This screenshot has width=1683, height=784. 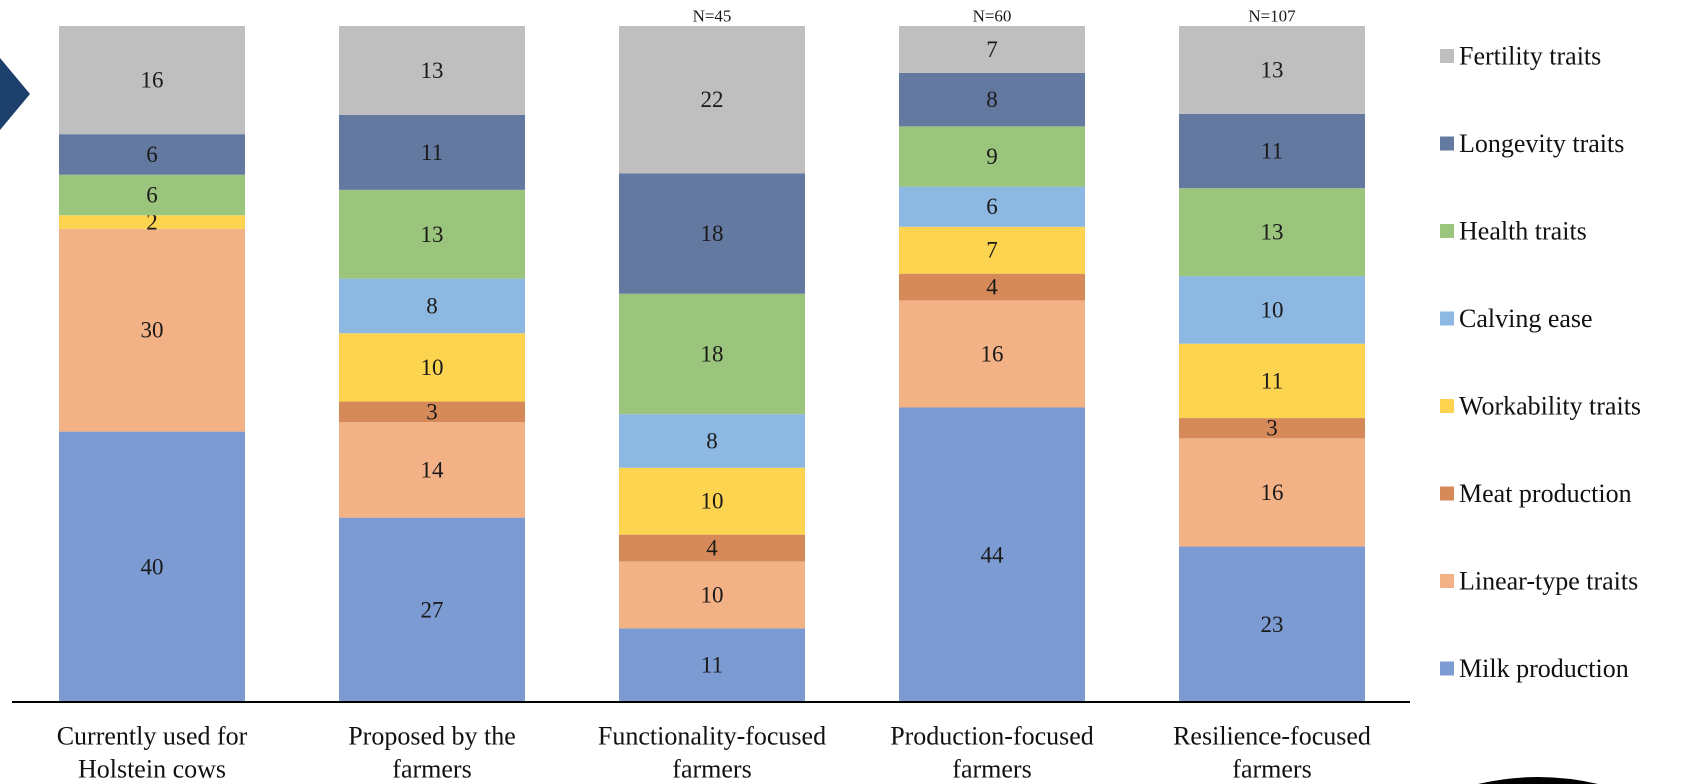 What do you see at coordinates (1545, 493) in the screenshot?
I see `legend-label: Meat production` at bounding box center [1545, 493].